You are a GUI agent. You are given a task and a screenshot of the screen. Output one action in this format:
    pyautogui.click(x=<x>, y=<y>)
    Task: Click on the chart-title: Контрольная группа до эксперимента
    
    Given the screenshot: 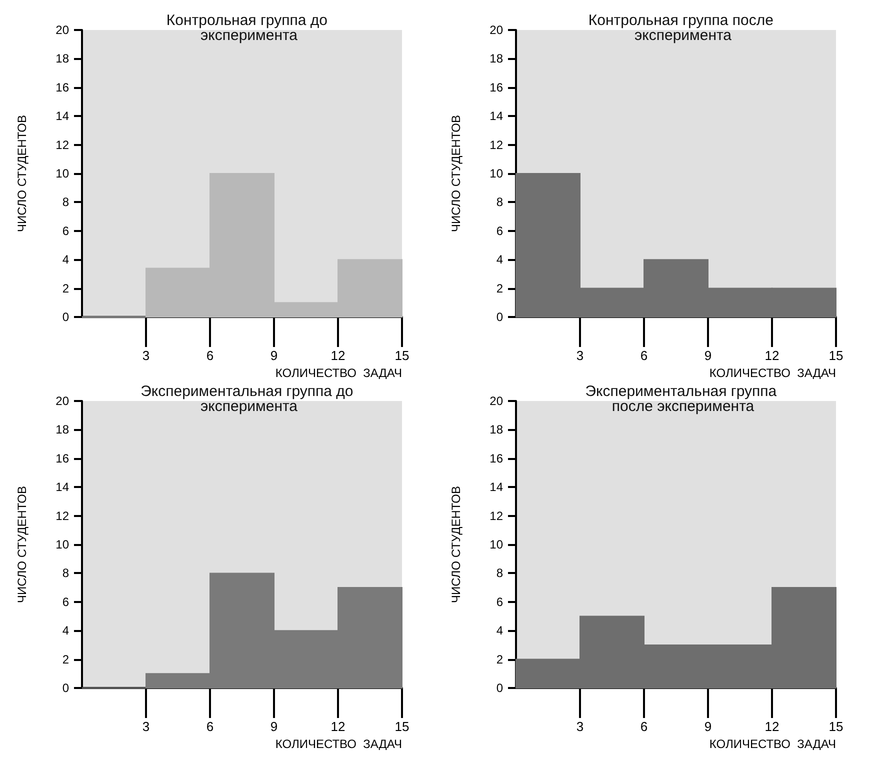 What is the action you would take?
    pyautogui.click(x=249, y=28)
    